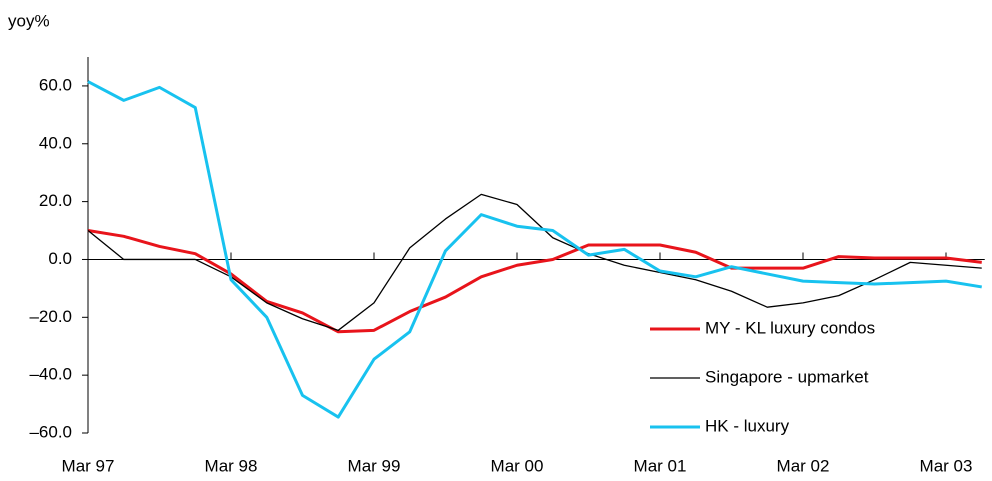  What do you see at coordinates (231, 465) in the screenshot?
I see `x-tick-label: Mar 98` at bounding box center [231, 465].